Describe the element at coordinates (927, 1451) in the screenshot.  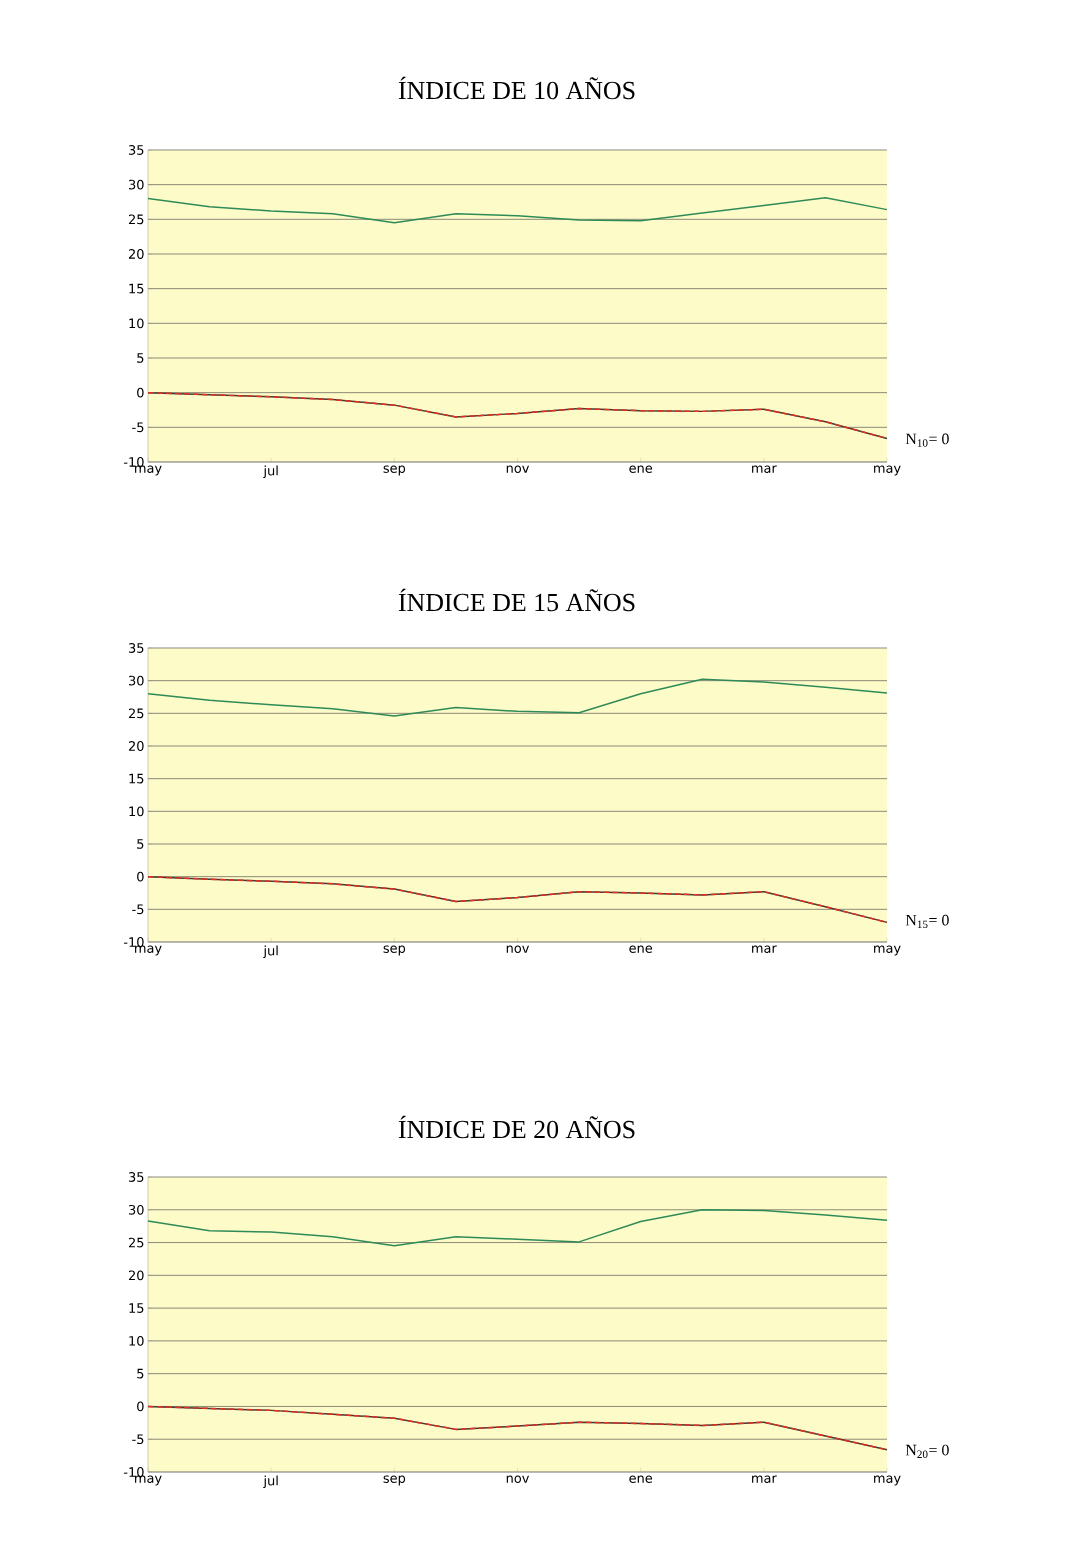
I see `text: N$_{20}$= 0` at that location.